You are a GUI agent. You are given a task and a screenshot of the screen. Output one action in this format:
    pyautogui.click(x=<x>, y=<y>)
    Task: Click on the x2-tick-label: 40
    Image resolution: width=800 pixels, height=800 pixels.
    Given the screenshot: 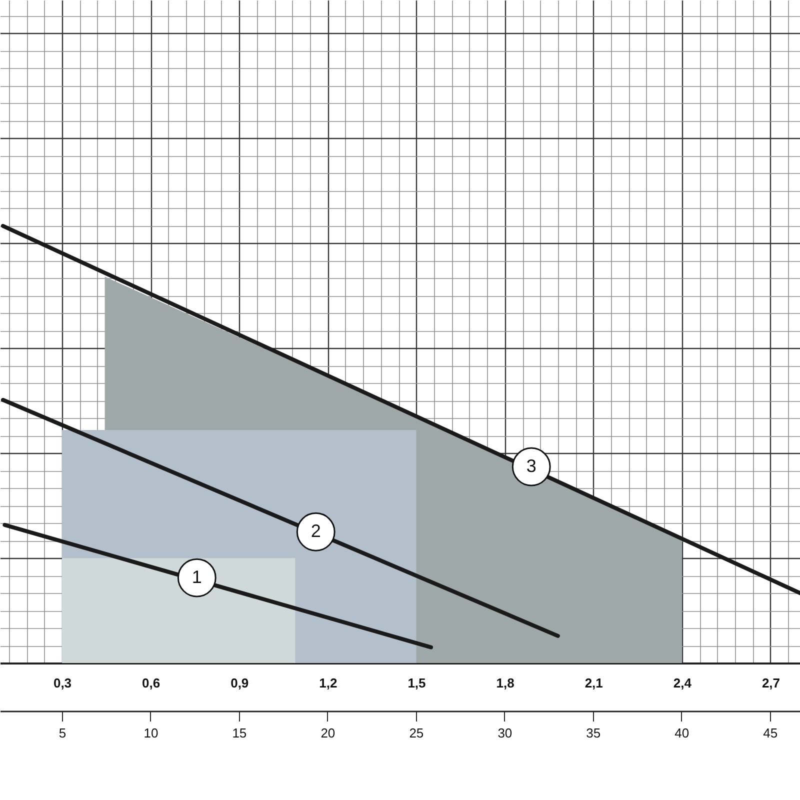 What is the action you would take?
    pyautogui.click(x=682, y=733)
    